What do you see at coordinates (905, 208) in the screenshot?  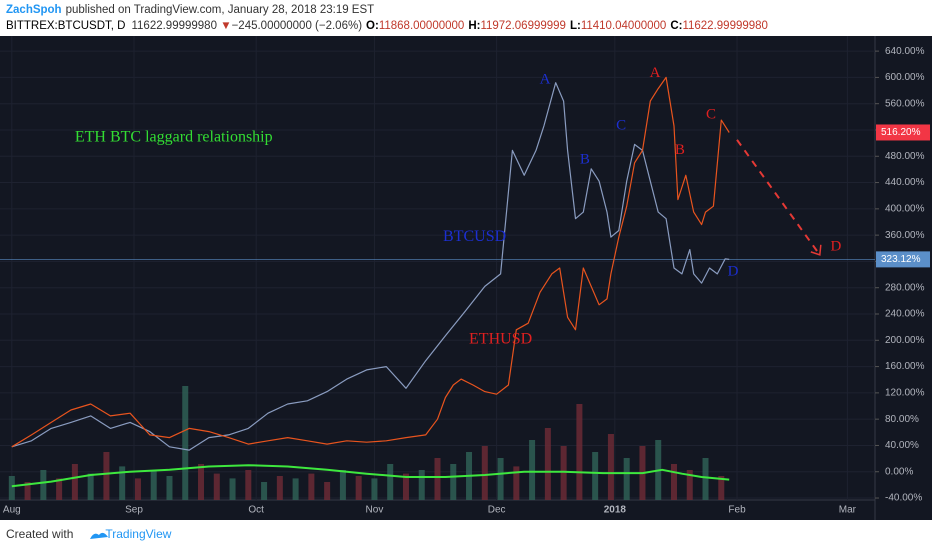 I see `y-tick-label: 400.00%` at bounding box center [905, 208].